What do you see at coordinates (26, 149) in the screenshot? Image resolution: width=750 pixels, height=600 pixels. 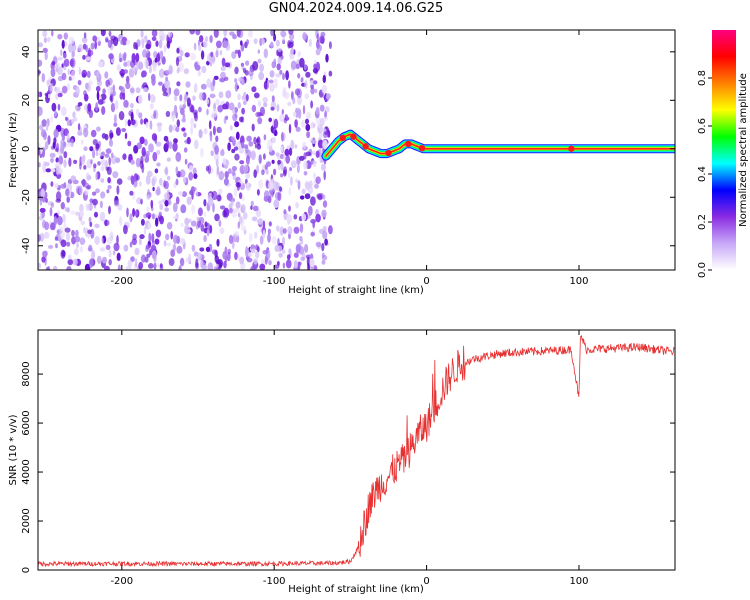 I see `spectrogram-ytick-label: 0` at bounding box center [26, 149].